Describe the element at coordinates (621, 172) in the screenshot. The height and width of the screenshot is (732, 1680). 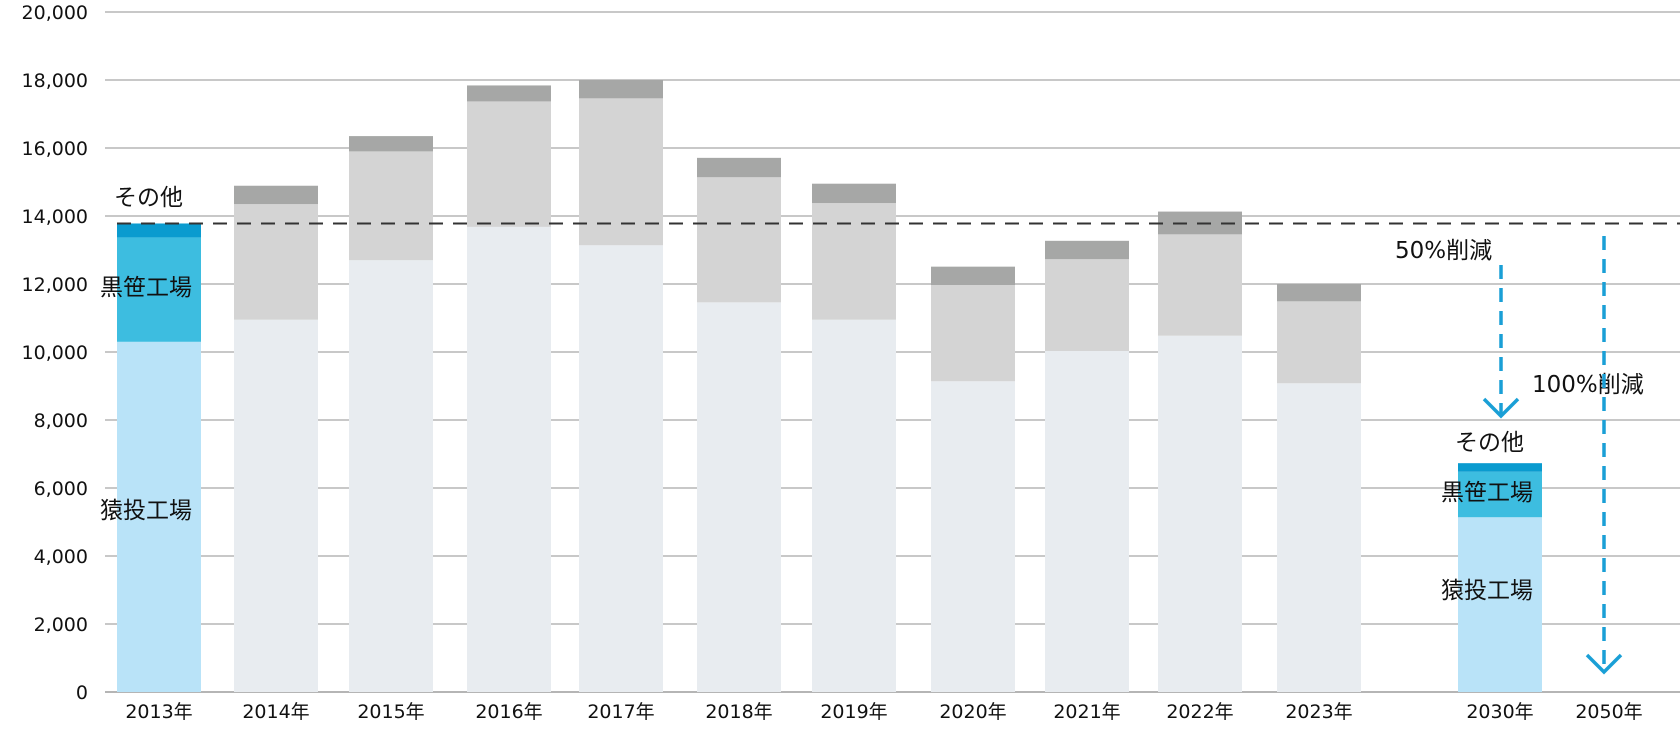
I see `bar-2017年-黒笹工場` at that location.